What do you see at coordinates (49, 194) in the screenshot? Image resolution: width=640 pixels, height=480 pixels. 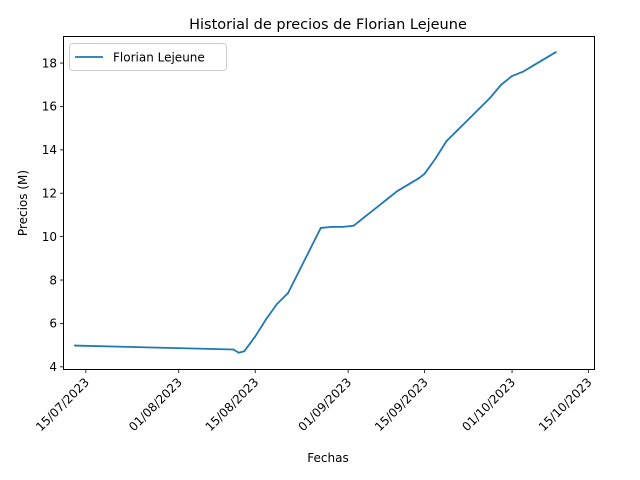 I see `y-tick-label: 12` at bounding box center [49, 194].